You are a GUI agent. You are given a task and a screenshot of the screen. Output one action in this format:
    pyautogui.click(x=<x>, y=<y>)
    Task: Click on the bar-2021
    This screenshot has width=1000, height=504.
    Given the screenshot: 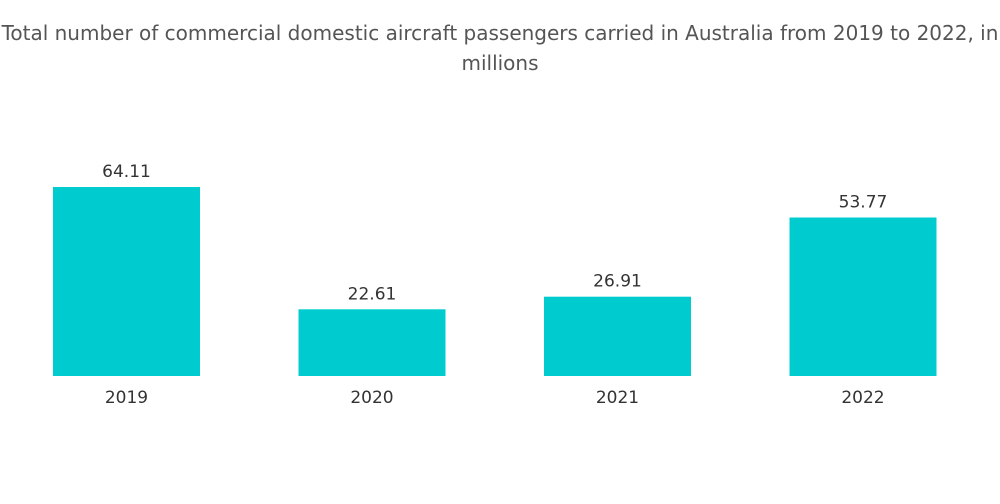 What is the action you would take?
    pyautogui.click(x=617, y=336)
    